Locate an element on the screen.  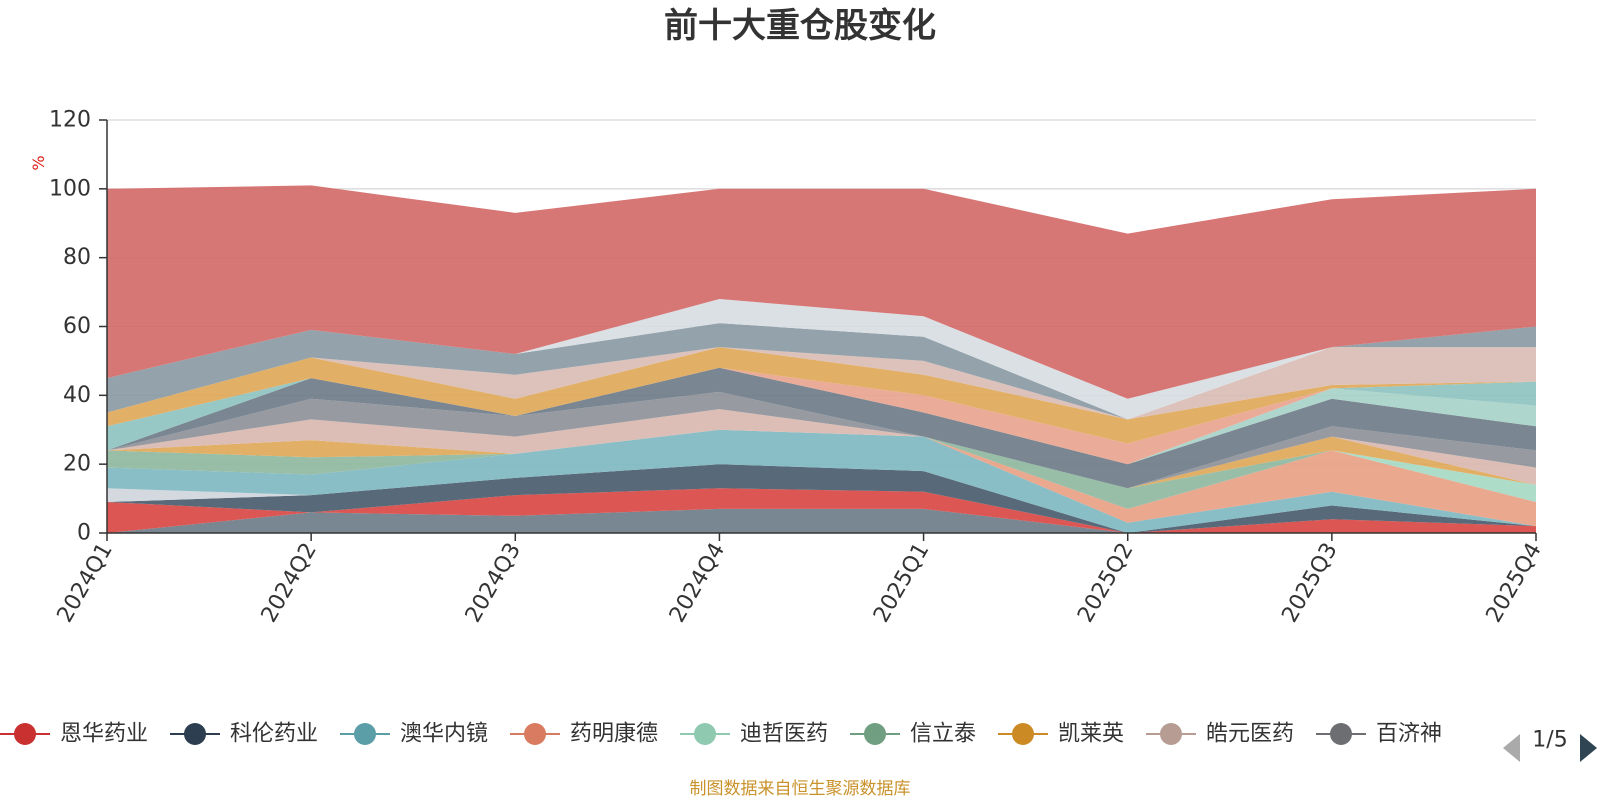
x-tick-label: 2024Q2 is located at coordinates (289, 583).